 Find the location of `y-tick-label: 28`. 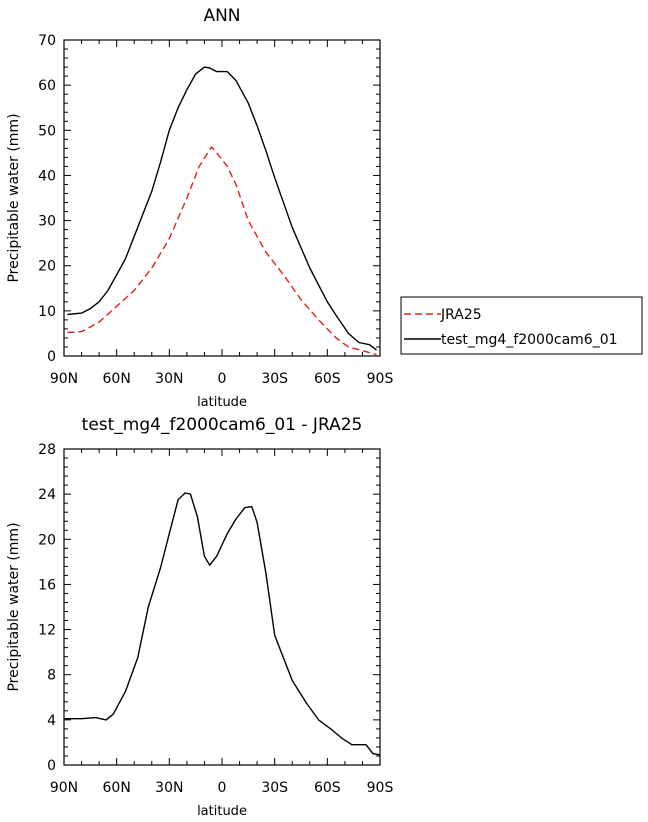

y-tick-label: 28 is located at coordinates (47, 450).